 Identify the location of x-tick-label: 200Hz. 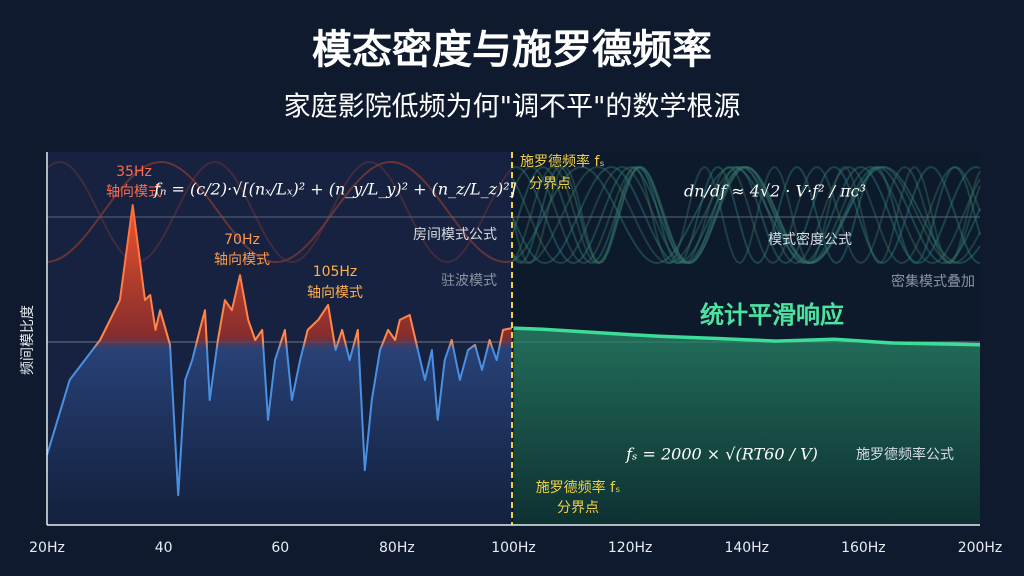
(980, 548).